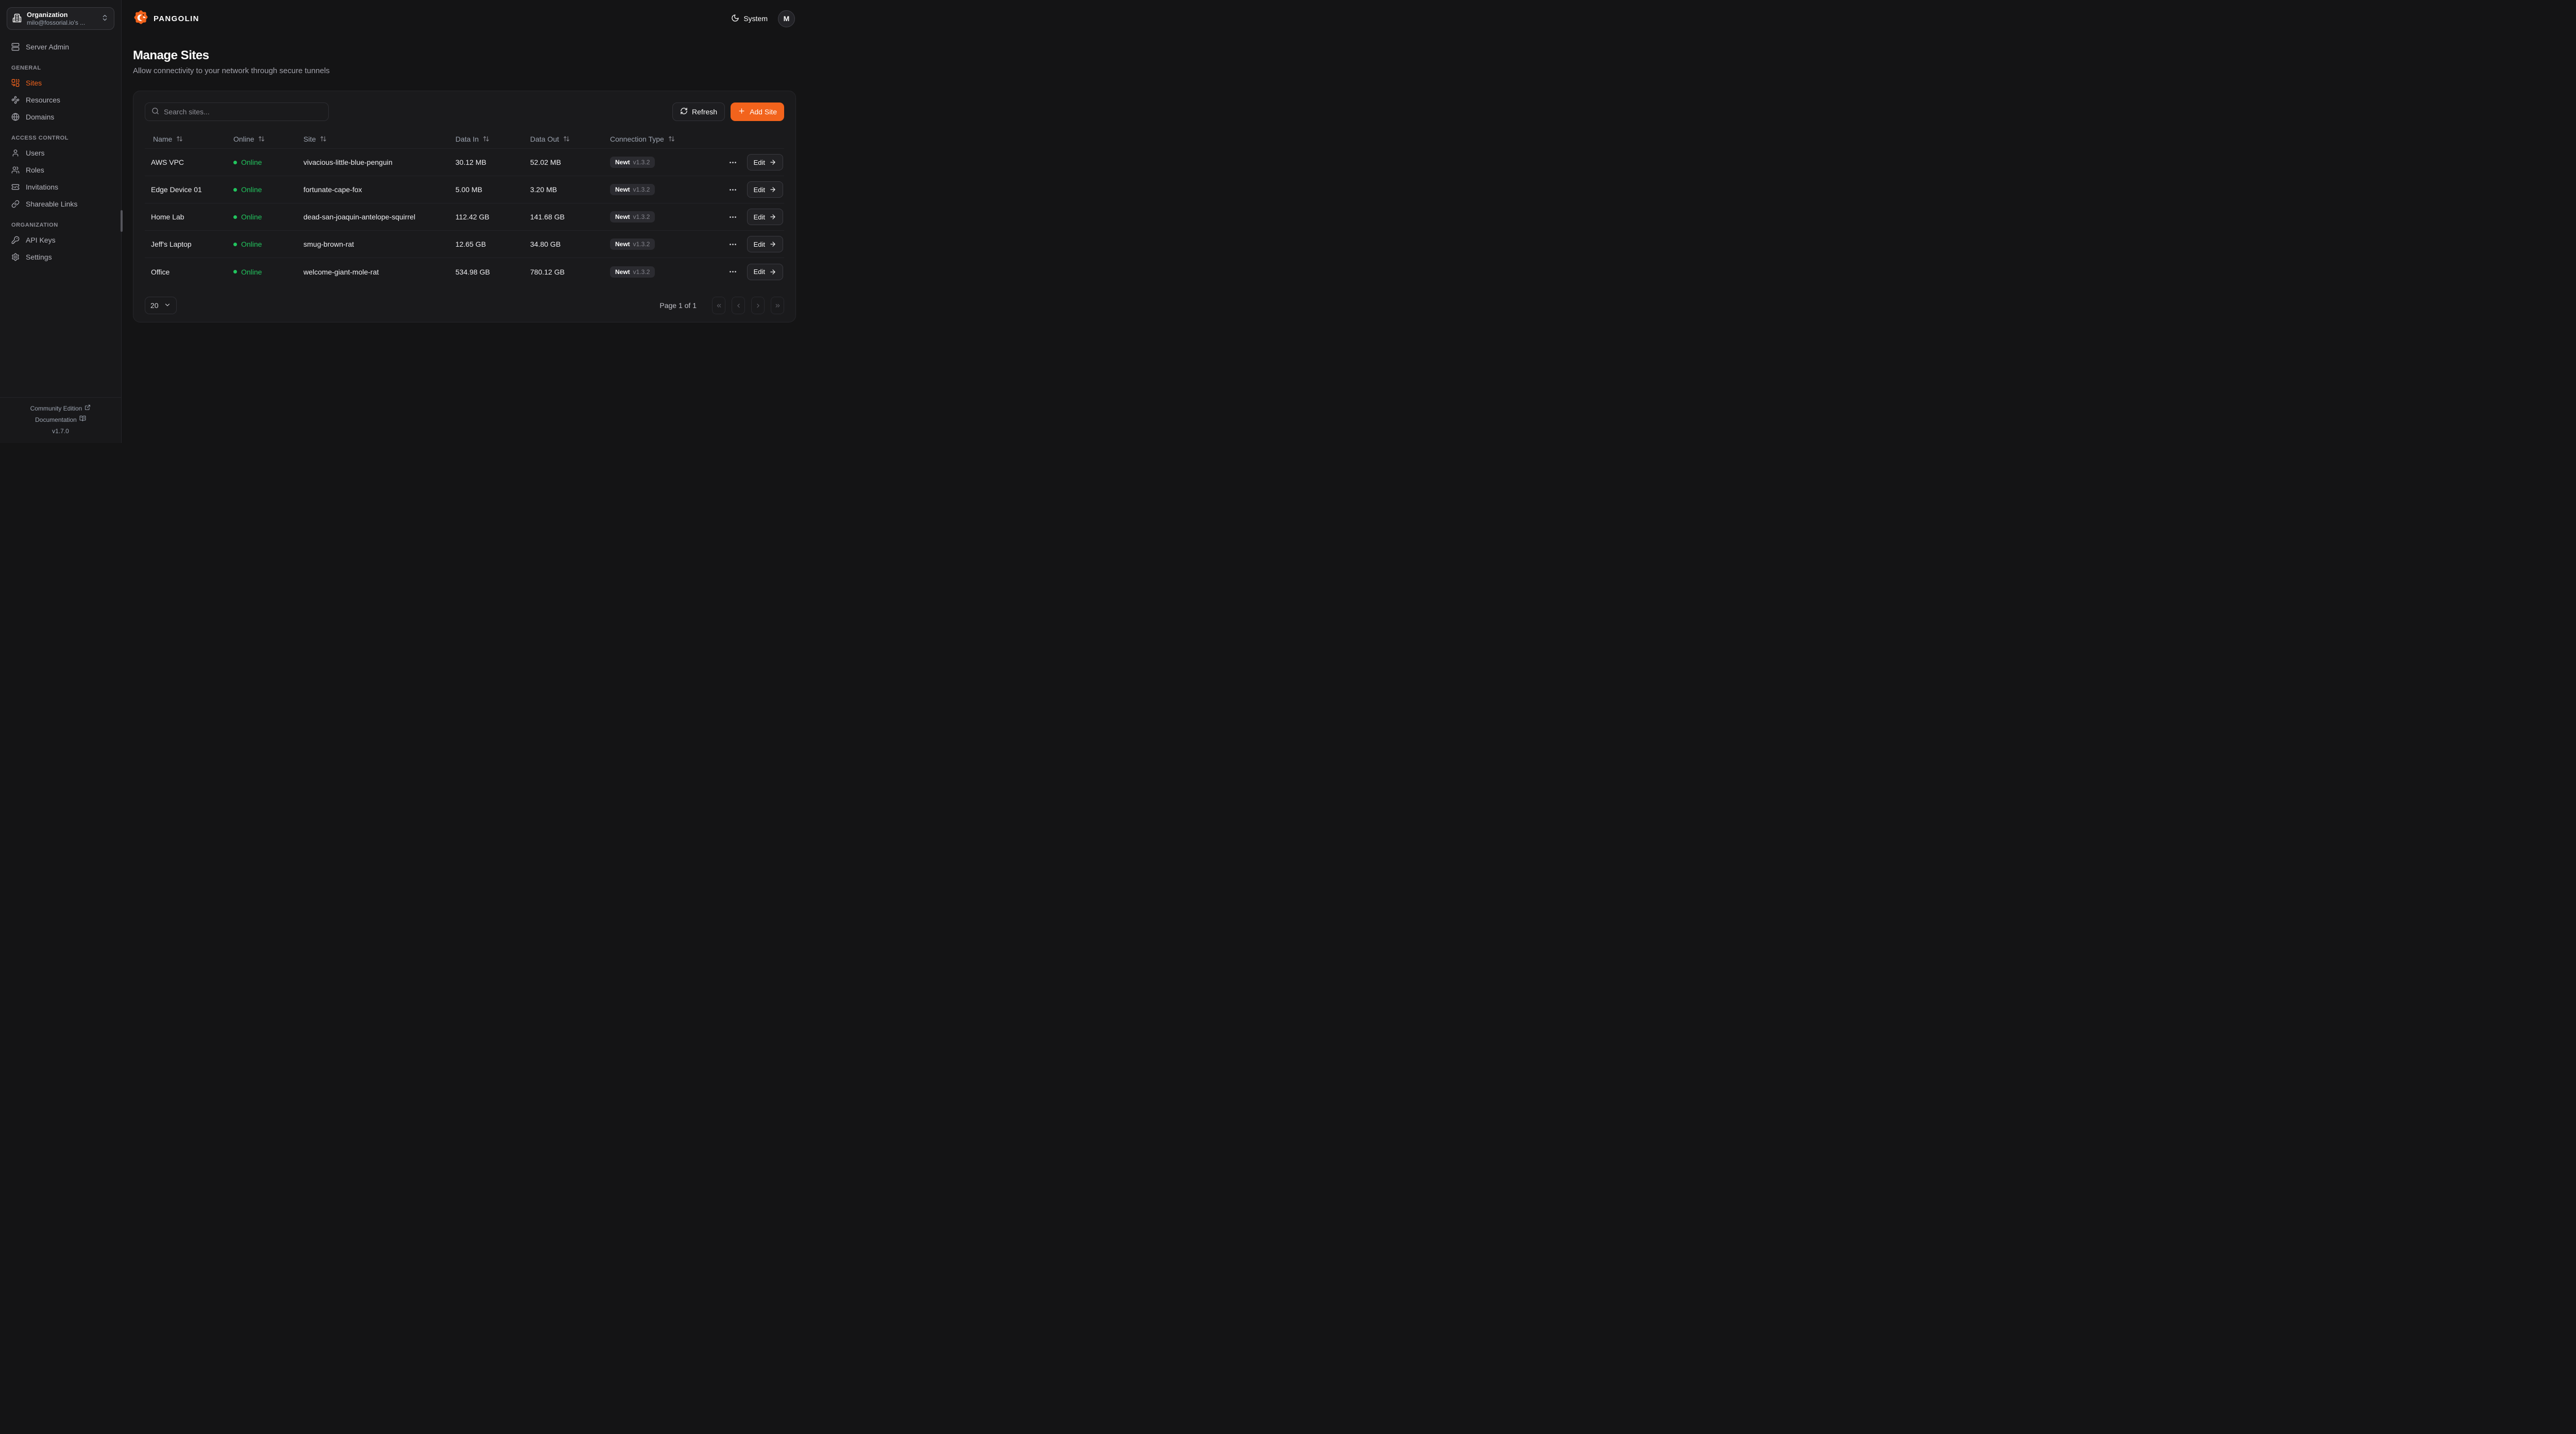  Describe the element at coordinates (735, 19) in the screenshot. I see `moon-icon` at that location.